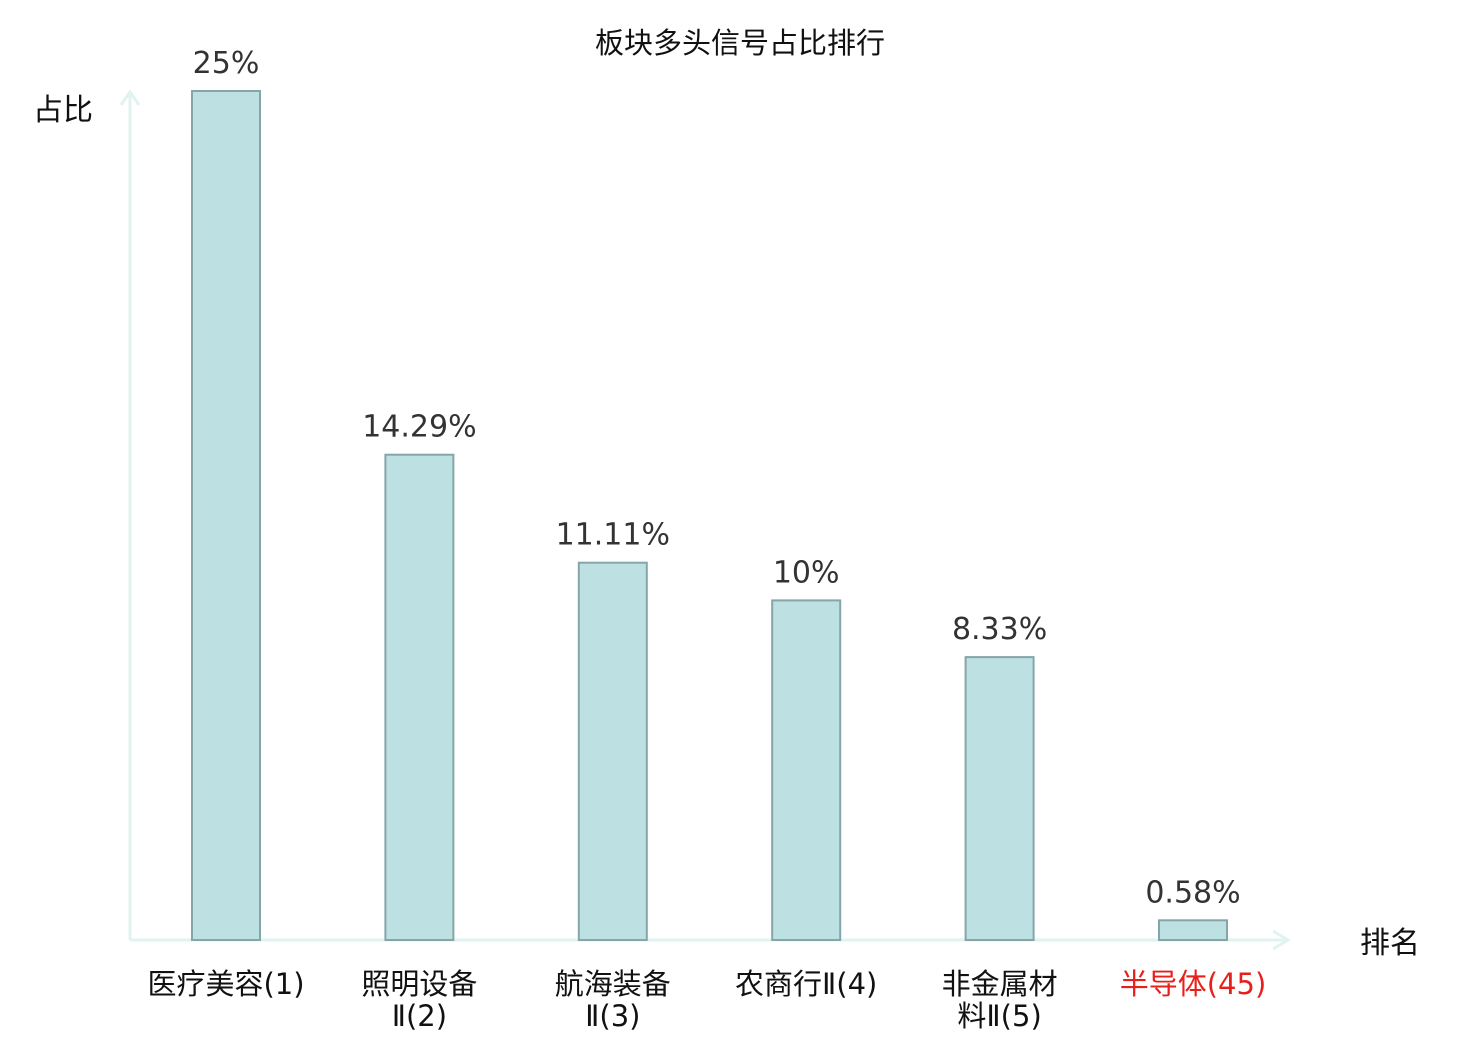  I want to click on x-tick-label-1-line-1: 医疗美容(1), so click(225, 984).